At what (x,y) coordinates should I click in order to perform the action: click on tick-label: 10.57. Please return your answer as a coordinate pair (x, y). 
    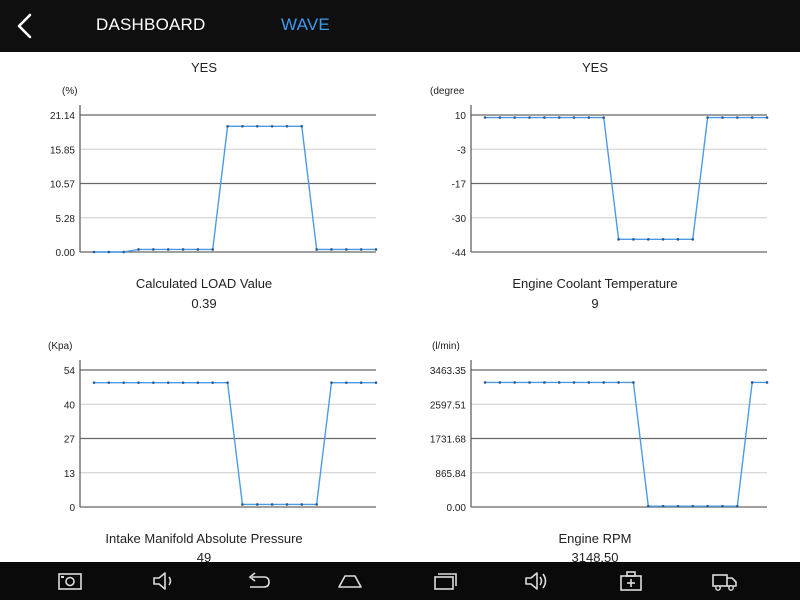
    Looking at the image, I should click on (62, 185).